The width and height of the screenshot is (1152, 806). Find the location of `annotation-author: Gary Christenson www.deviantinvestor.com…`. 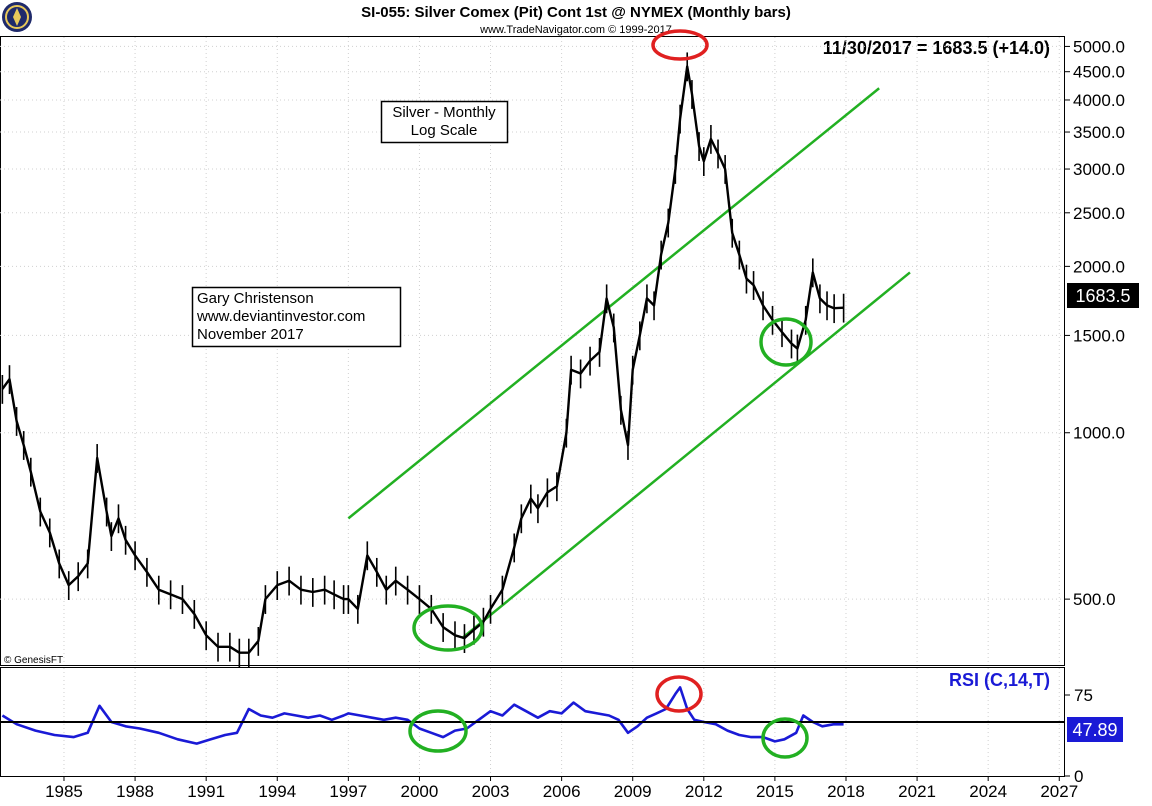

annotation-author: Gary Christenson www.deviantinvestor.com… is located at coordinates (296, 317).